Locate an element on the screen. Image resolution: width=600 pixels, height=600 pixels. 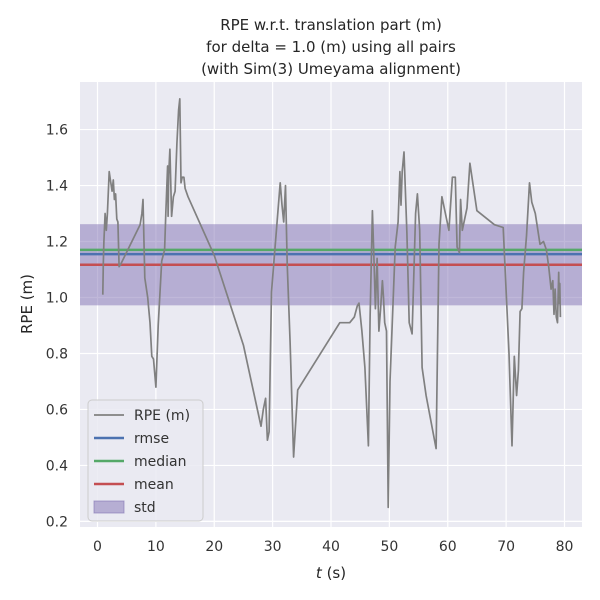
x-axis-label: t (s) is located at coordinates (331, 573).